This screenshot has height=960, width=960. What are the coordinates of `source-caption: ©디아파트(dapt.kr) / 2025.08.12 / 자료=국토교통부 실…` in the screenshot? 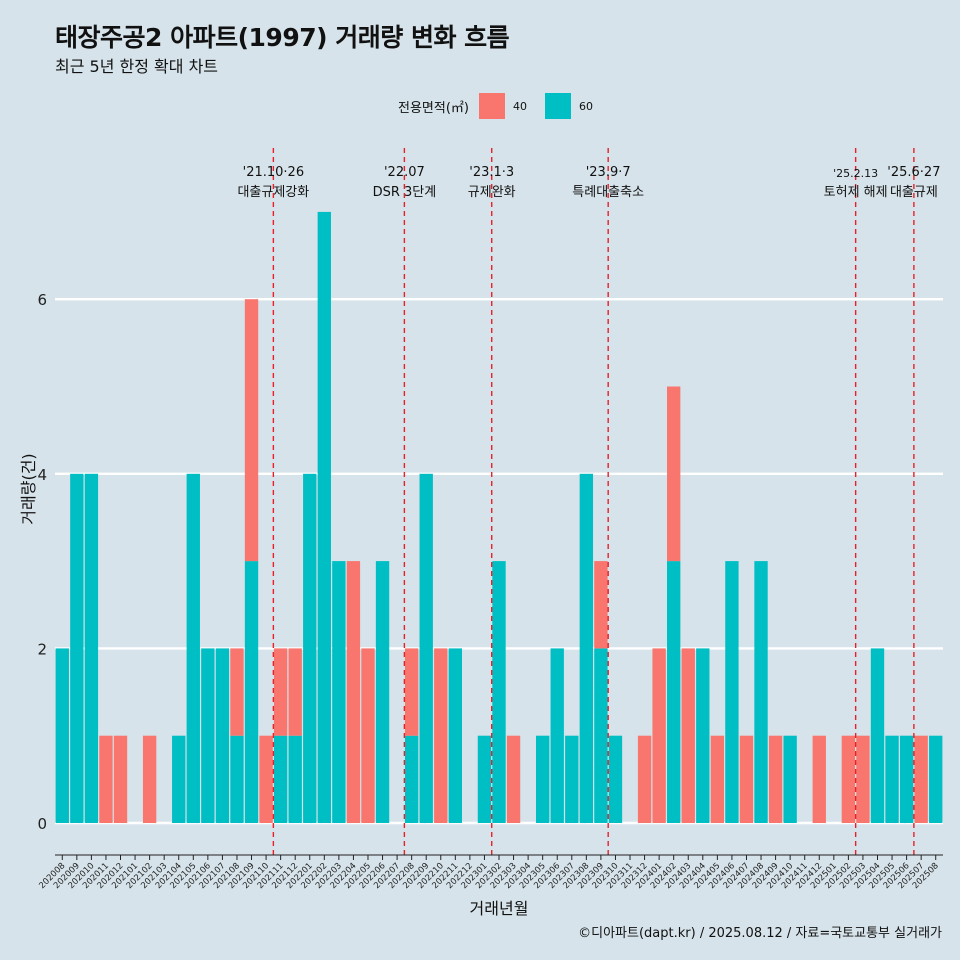 It's located at (760, 933).